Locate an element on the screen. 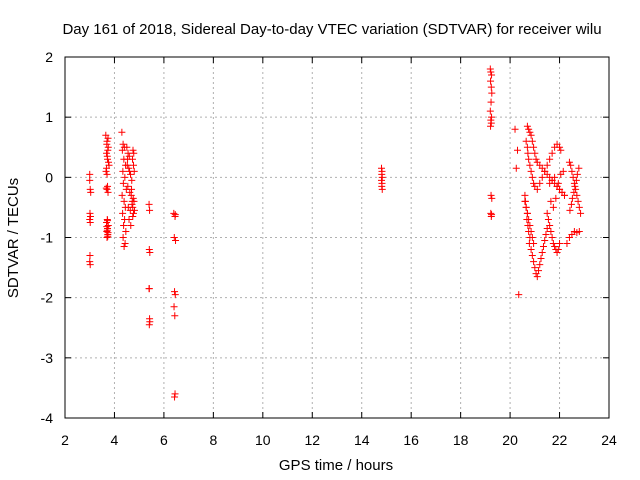 This screenshot has width=640, height=480. y-tick-label: 0 is located at coordinates (49, 177).